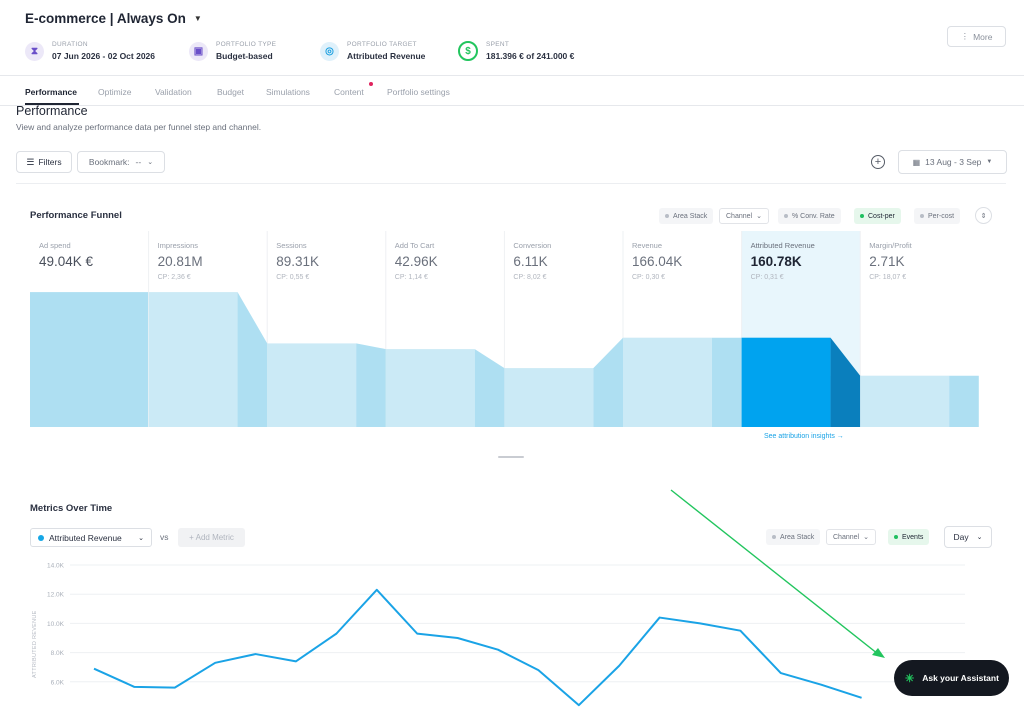  What do you see at coordinates (468, 51) in the screenshot?
I see `dollar-progress-icon: $` at bounding box center [468, 51].